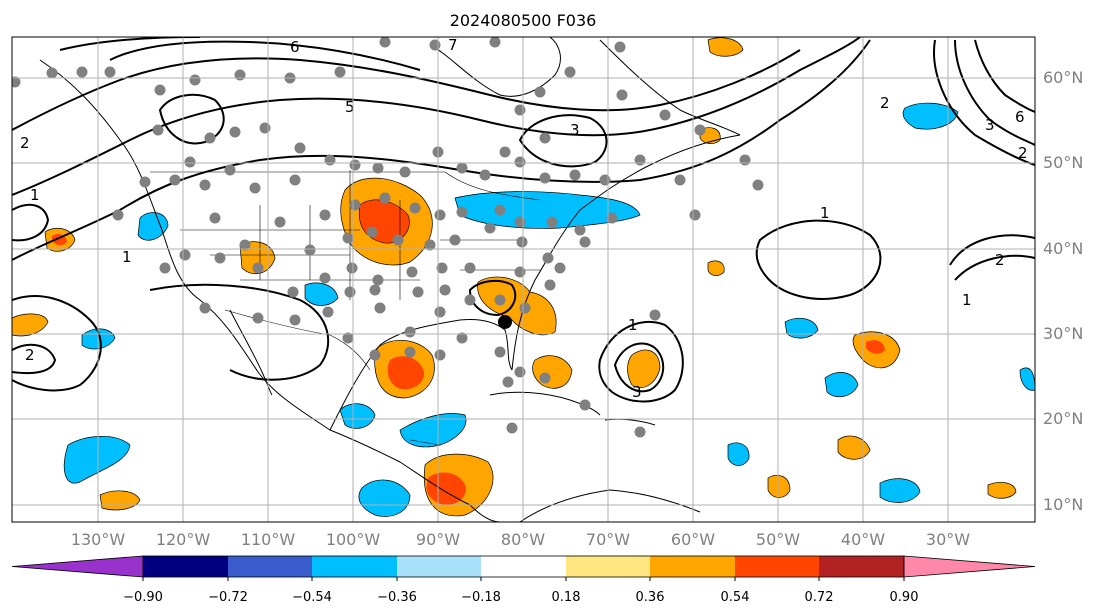 The height and width of the screenshot is (615, 1105). I want to click on colorbar-tick-label: −0.54, so click(312, 597).